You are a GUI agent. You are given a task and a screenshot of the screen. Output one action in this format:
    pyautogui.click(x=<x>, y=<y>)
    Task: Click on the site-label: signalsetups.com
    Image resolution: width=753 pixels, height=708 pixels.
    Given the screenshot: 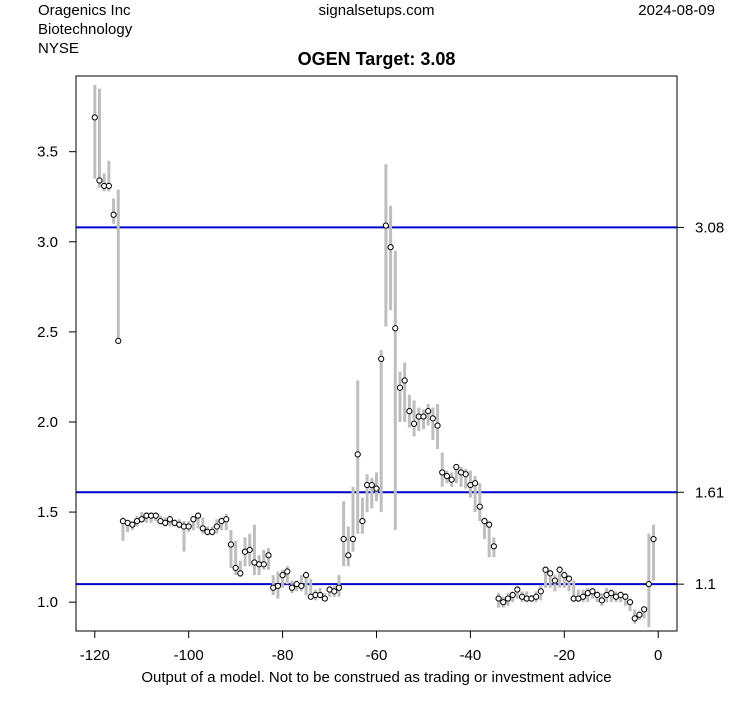 What is the action you would take?
    pyautogui.click(x=376, y=10)
    